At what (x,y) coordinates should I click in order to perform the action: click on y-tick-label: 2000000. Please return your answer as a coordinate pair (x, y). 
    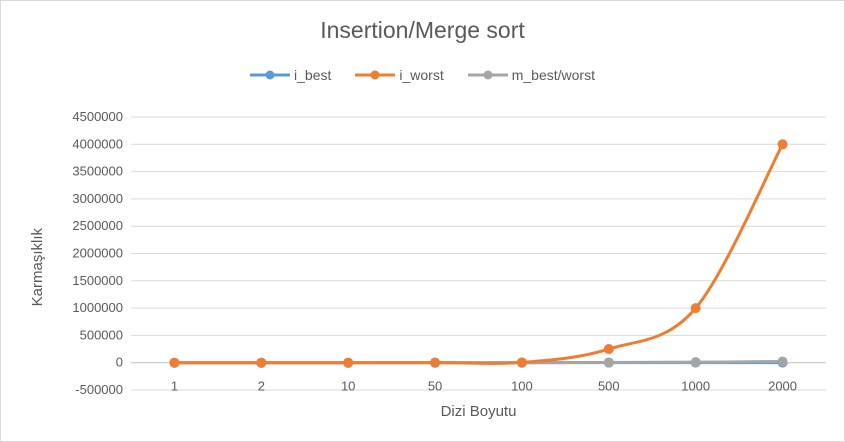
    Looking at the image, I should click on (97, 253).